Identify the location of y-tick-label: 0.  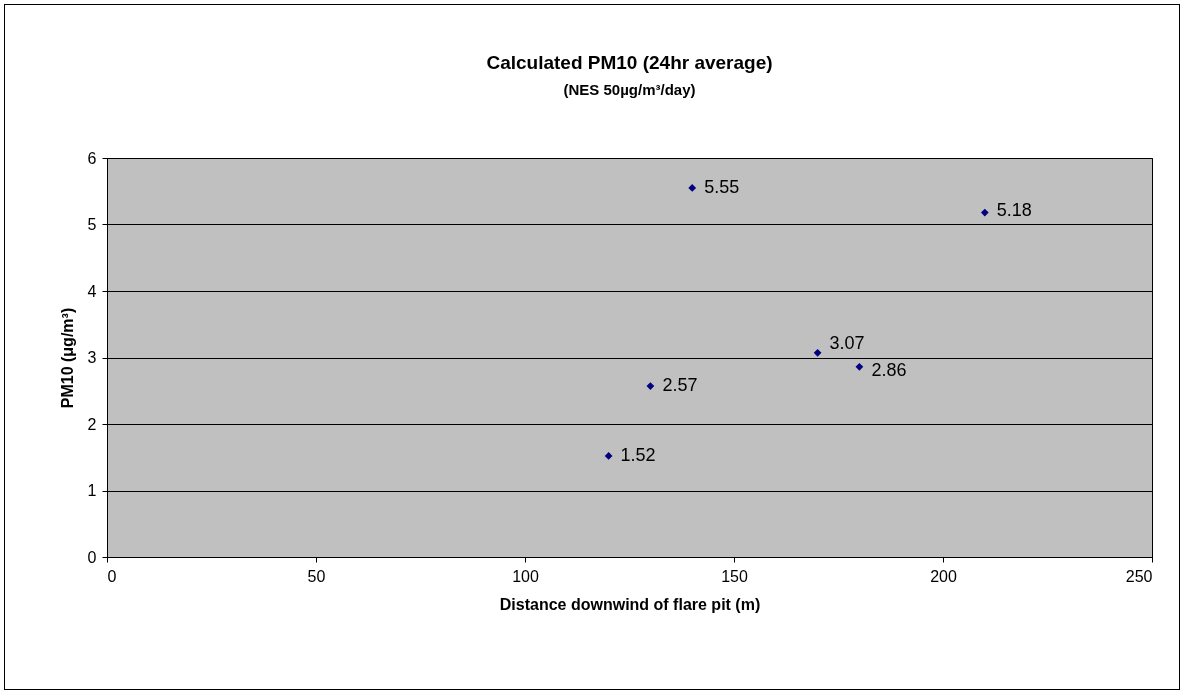
(92, 557).